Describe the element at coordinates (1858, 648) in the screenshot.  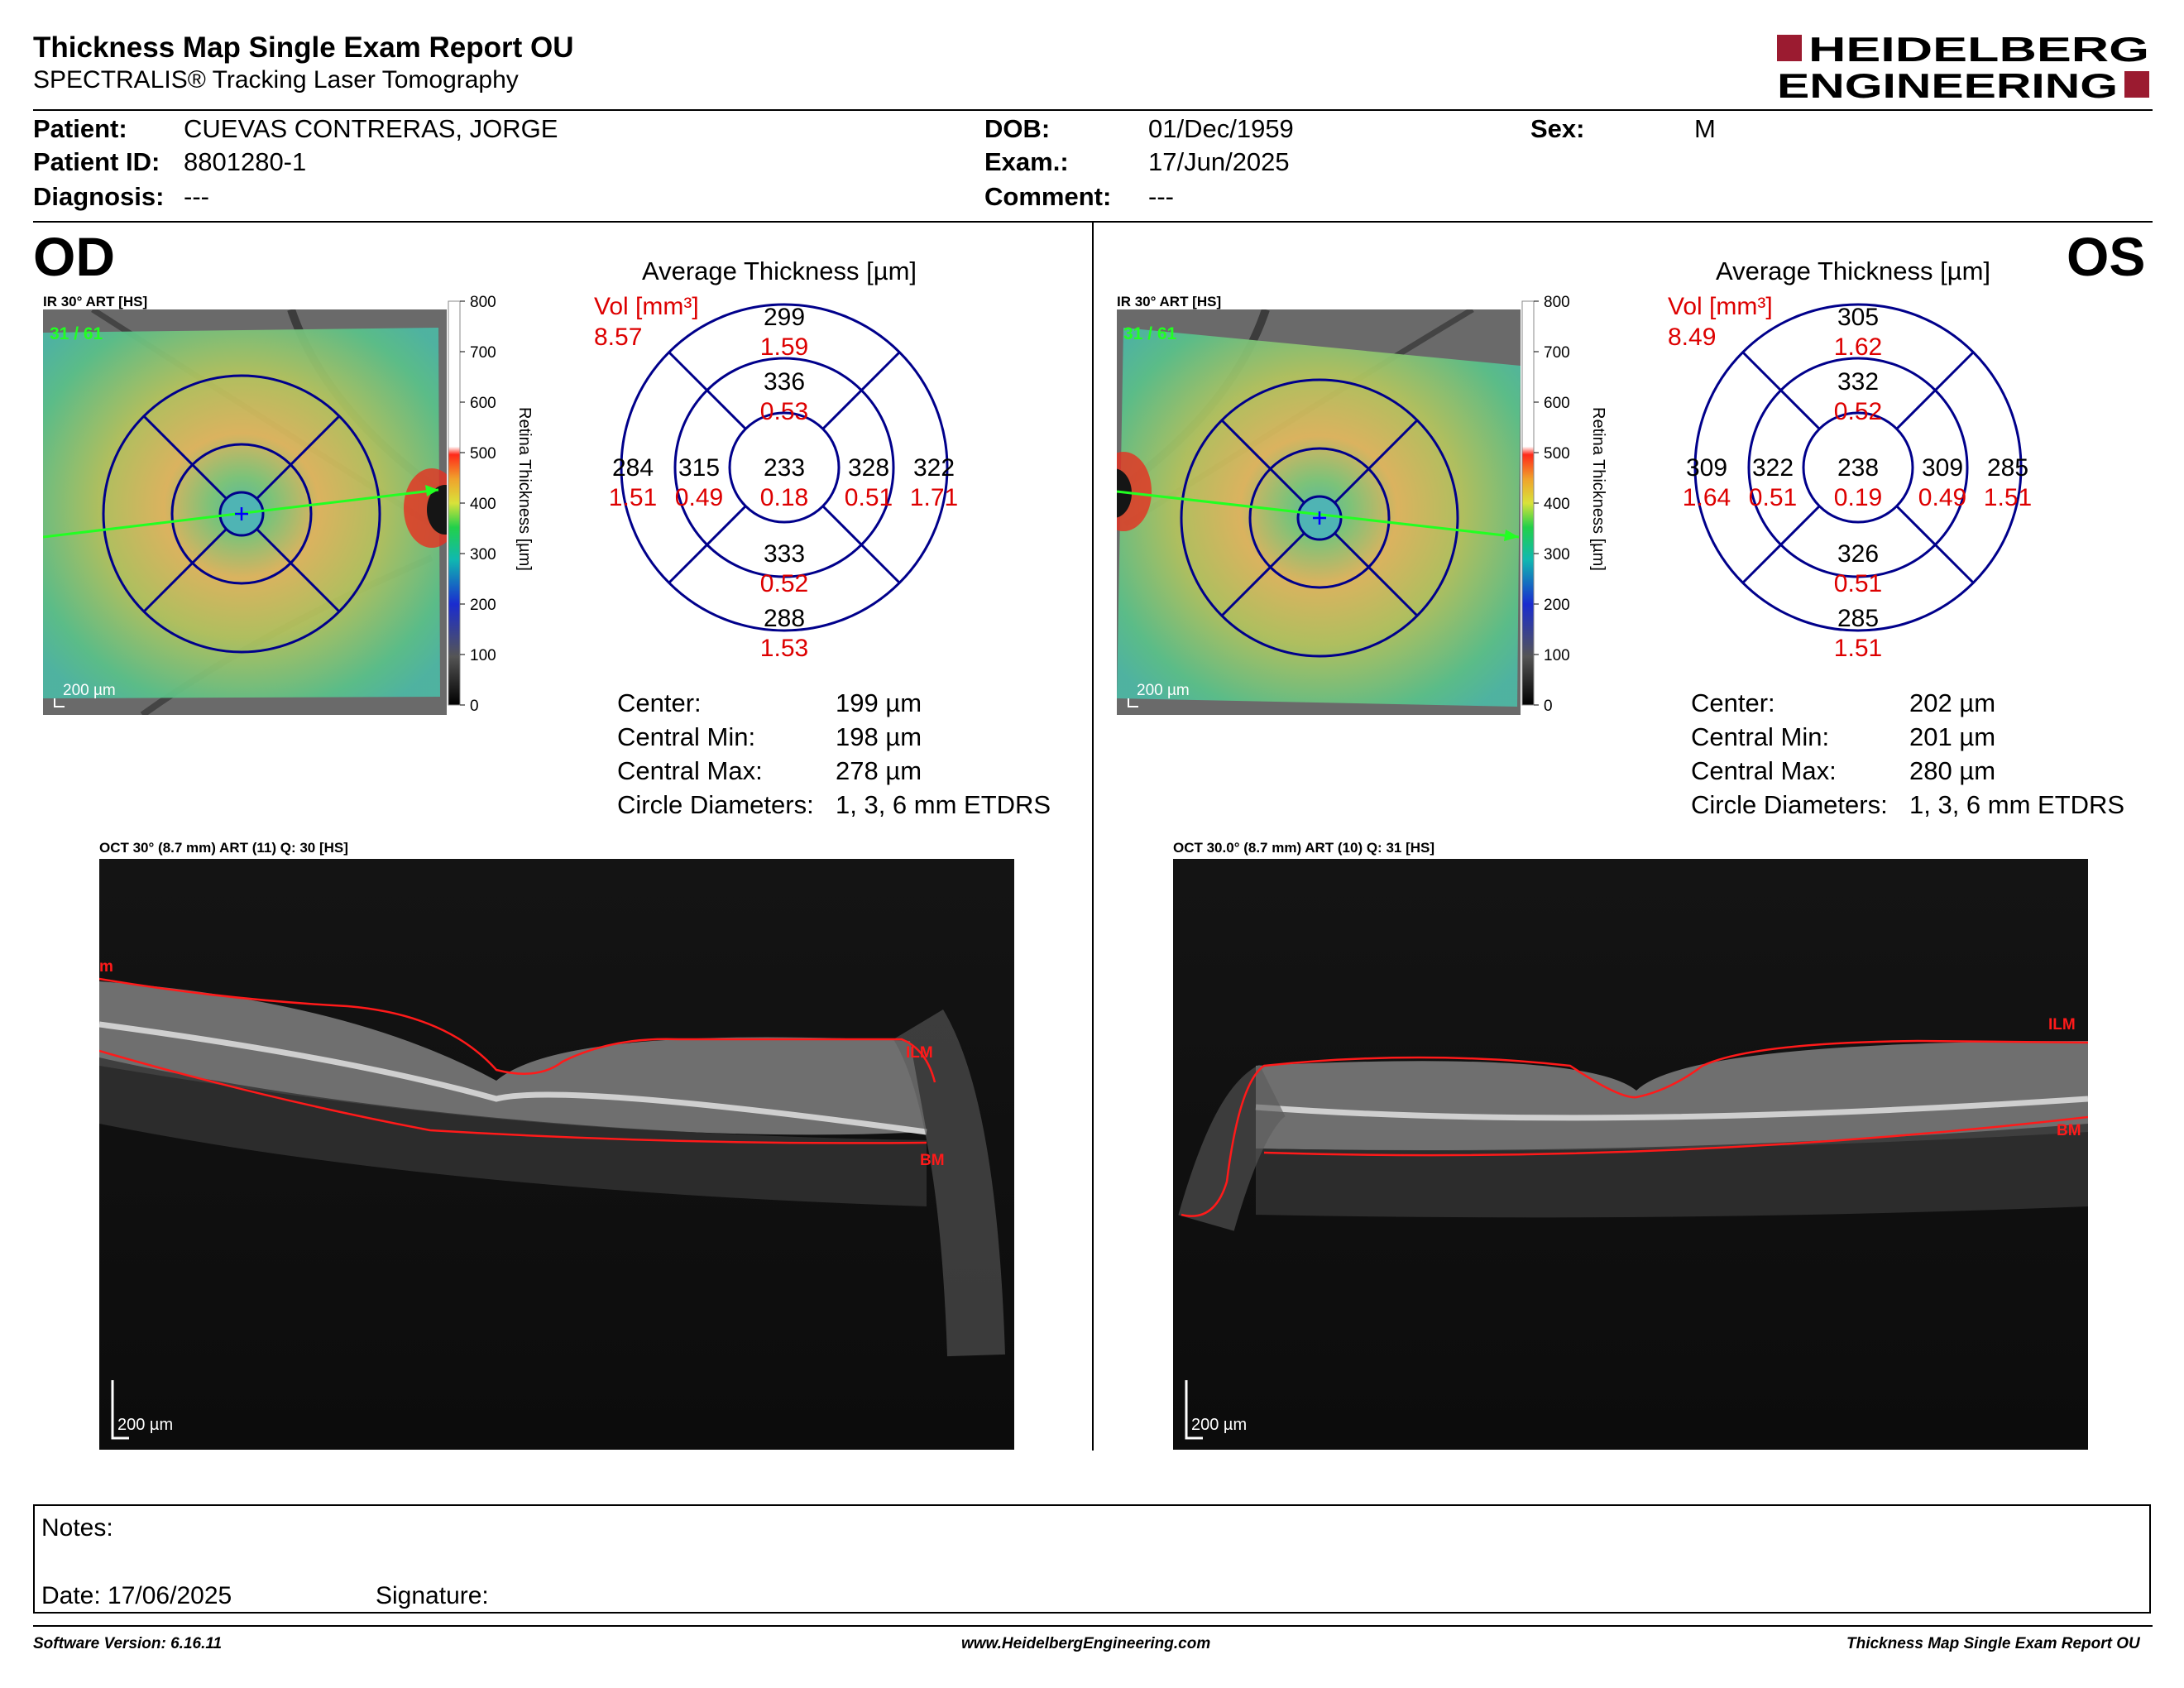
I see `os-outer-inf-v: 1.51` at that location.